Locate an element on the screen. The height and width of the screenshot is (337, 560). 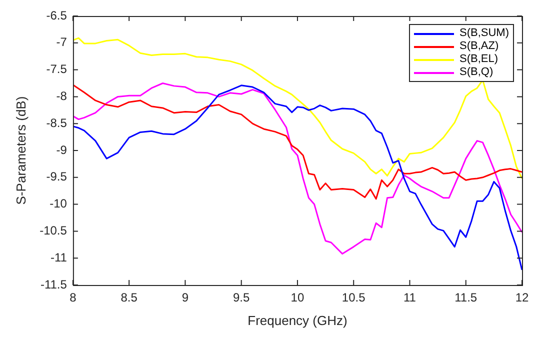
x-tick-label: 12 is located at coordinates (522, 297).